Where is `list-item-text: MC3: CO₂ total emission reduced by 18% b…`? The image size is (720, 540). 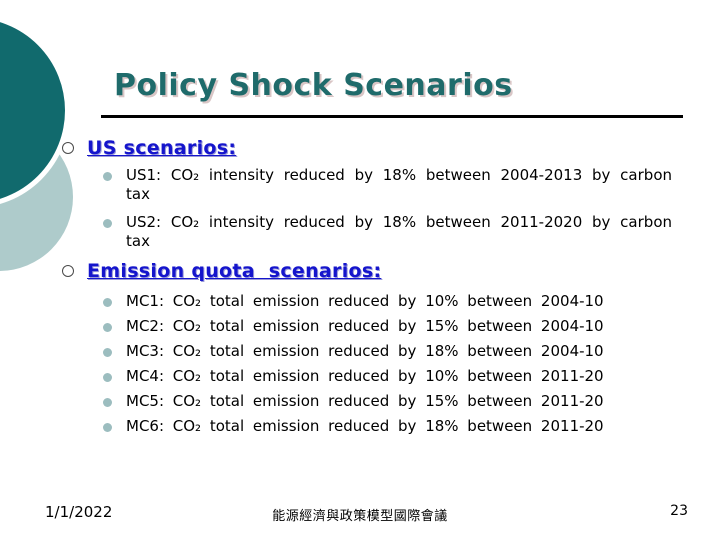
list-item-text: MC3: CO₂ total emission reduced by 18% b… is located at coordinates (365, 351).